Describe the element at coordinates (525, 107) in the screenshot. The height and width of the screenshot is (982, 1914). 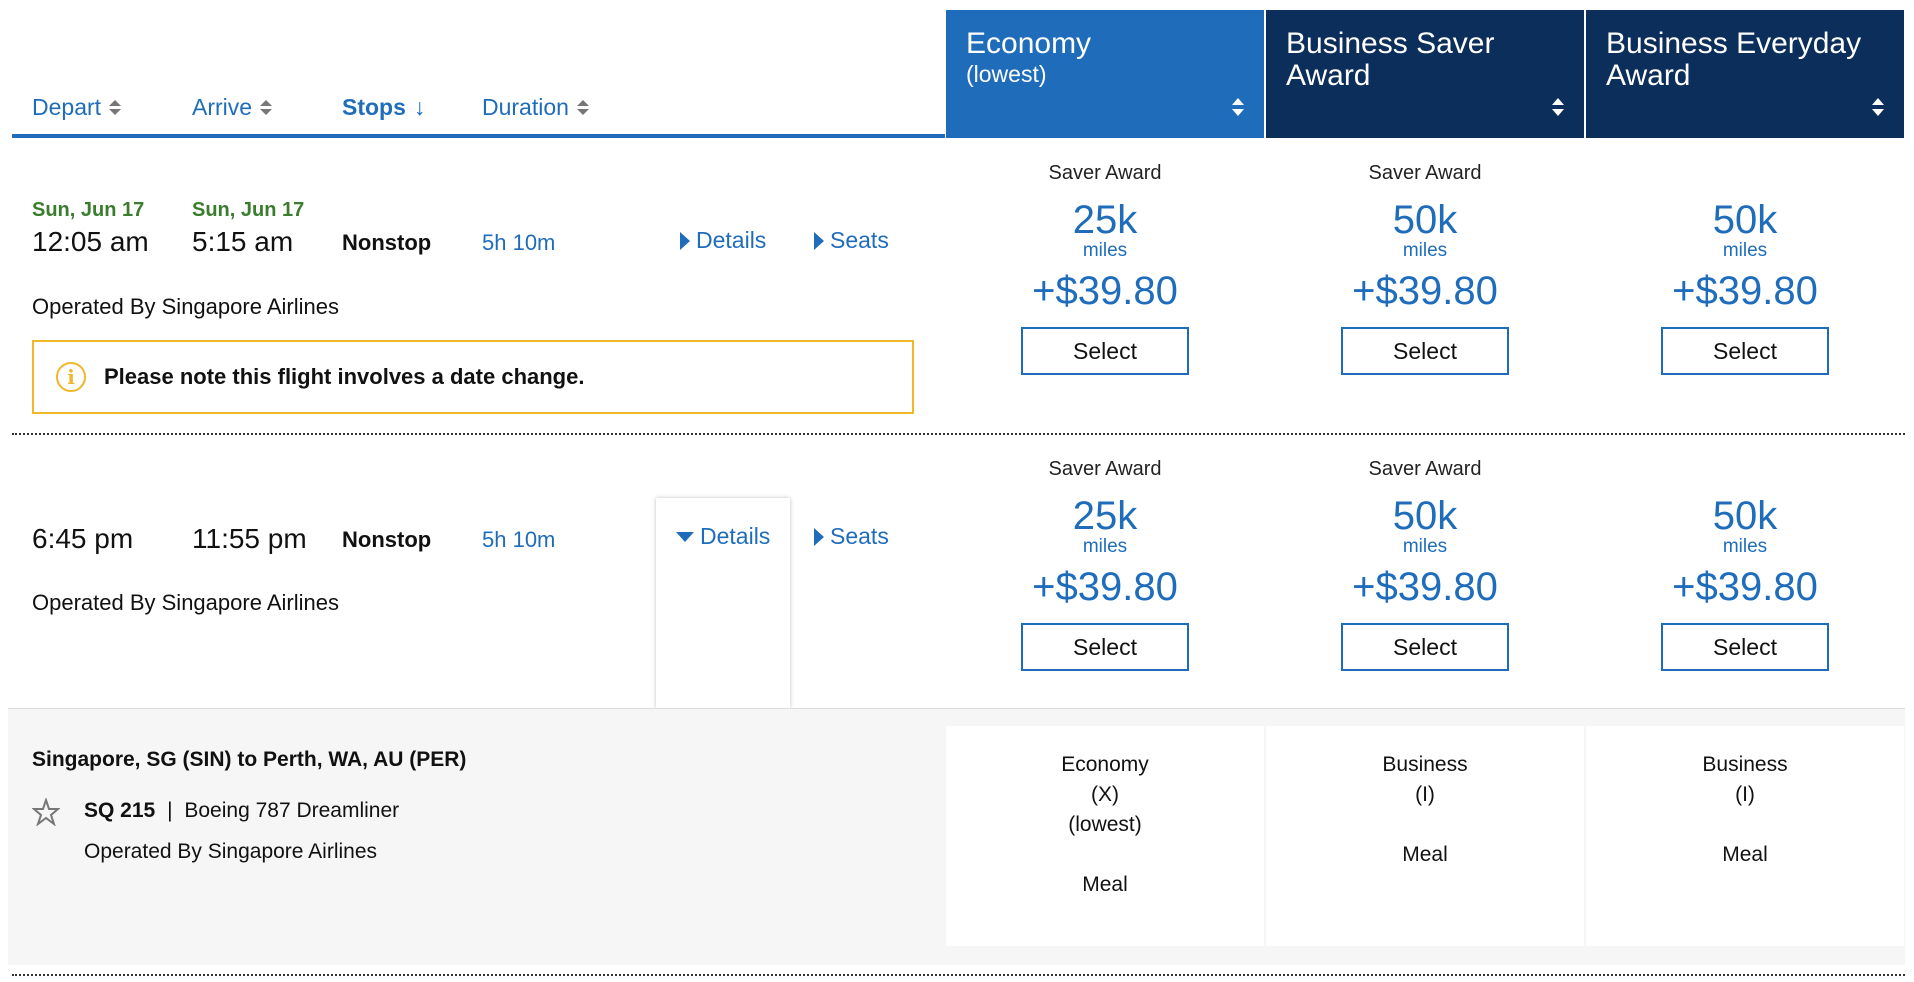
I see `sort-duration-label: Duration` at that location.